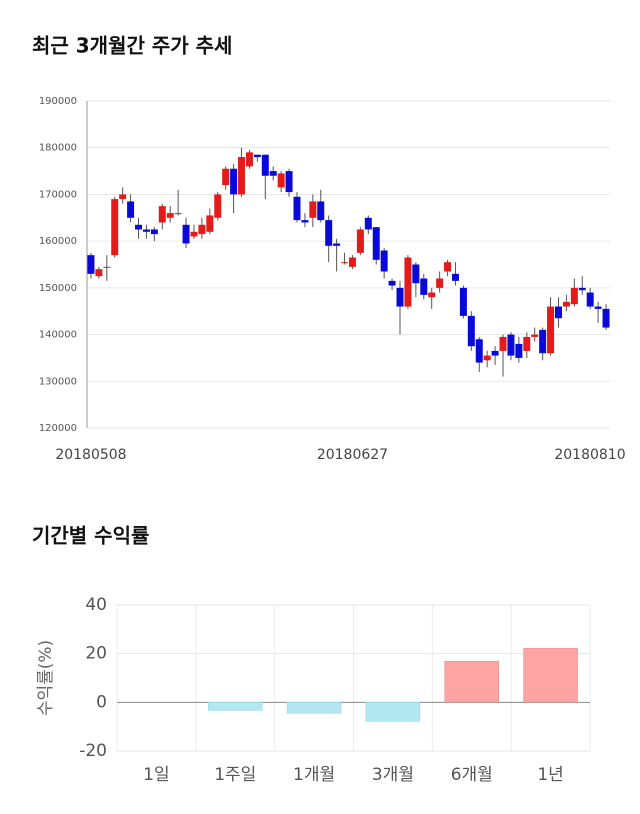 The height and width of the screenshot is (814, 640). What do you see at coordinates (352, 455) in the screenshot?
I see `x-tick-label: 20180627` at bounding box center [352, 455].